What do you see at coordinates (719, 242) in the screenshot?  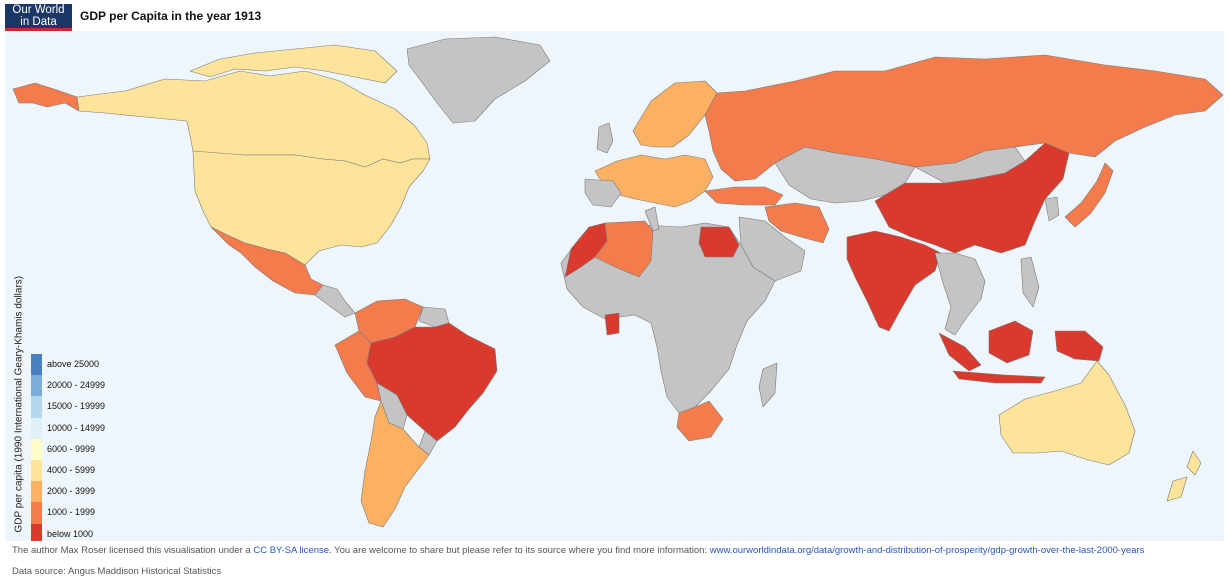 I see `country-egypt` at bounding box center [719, 242].